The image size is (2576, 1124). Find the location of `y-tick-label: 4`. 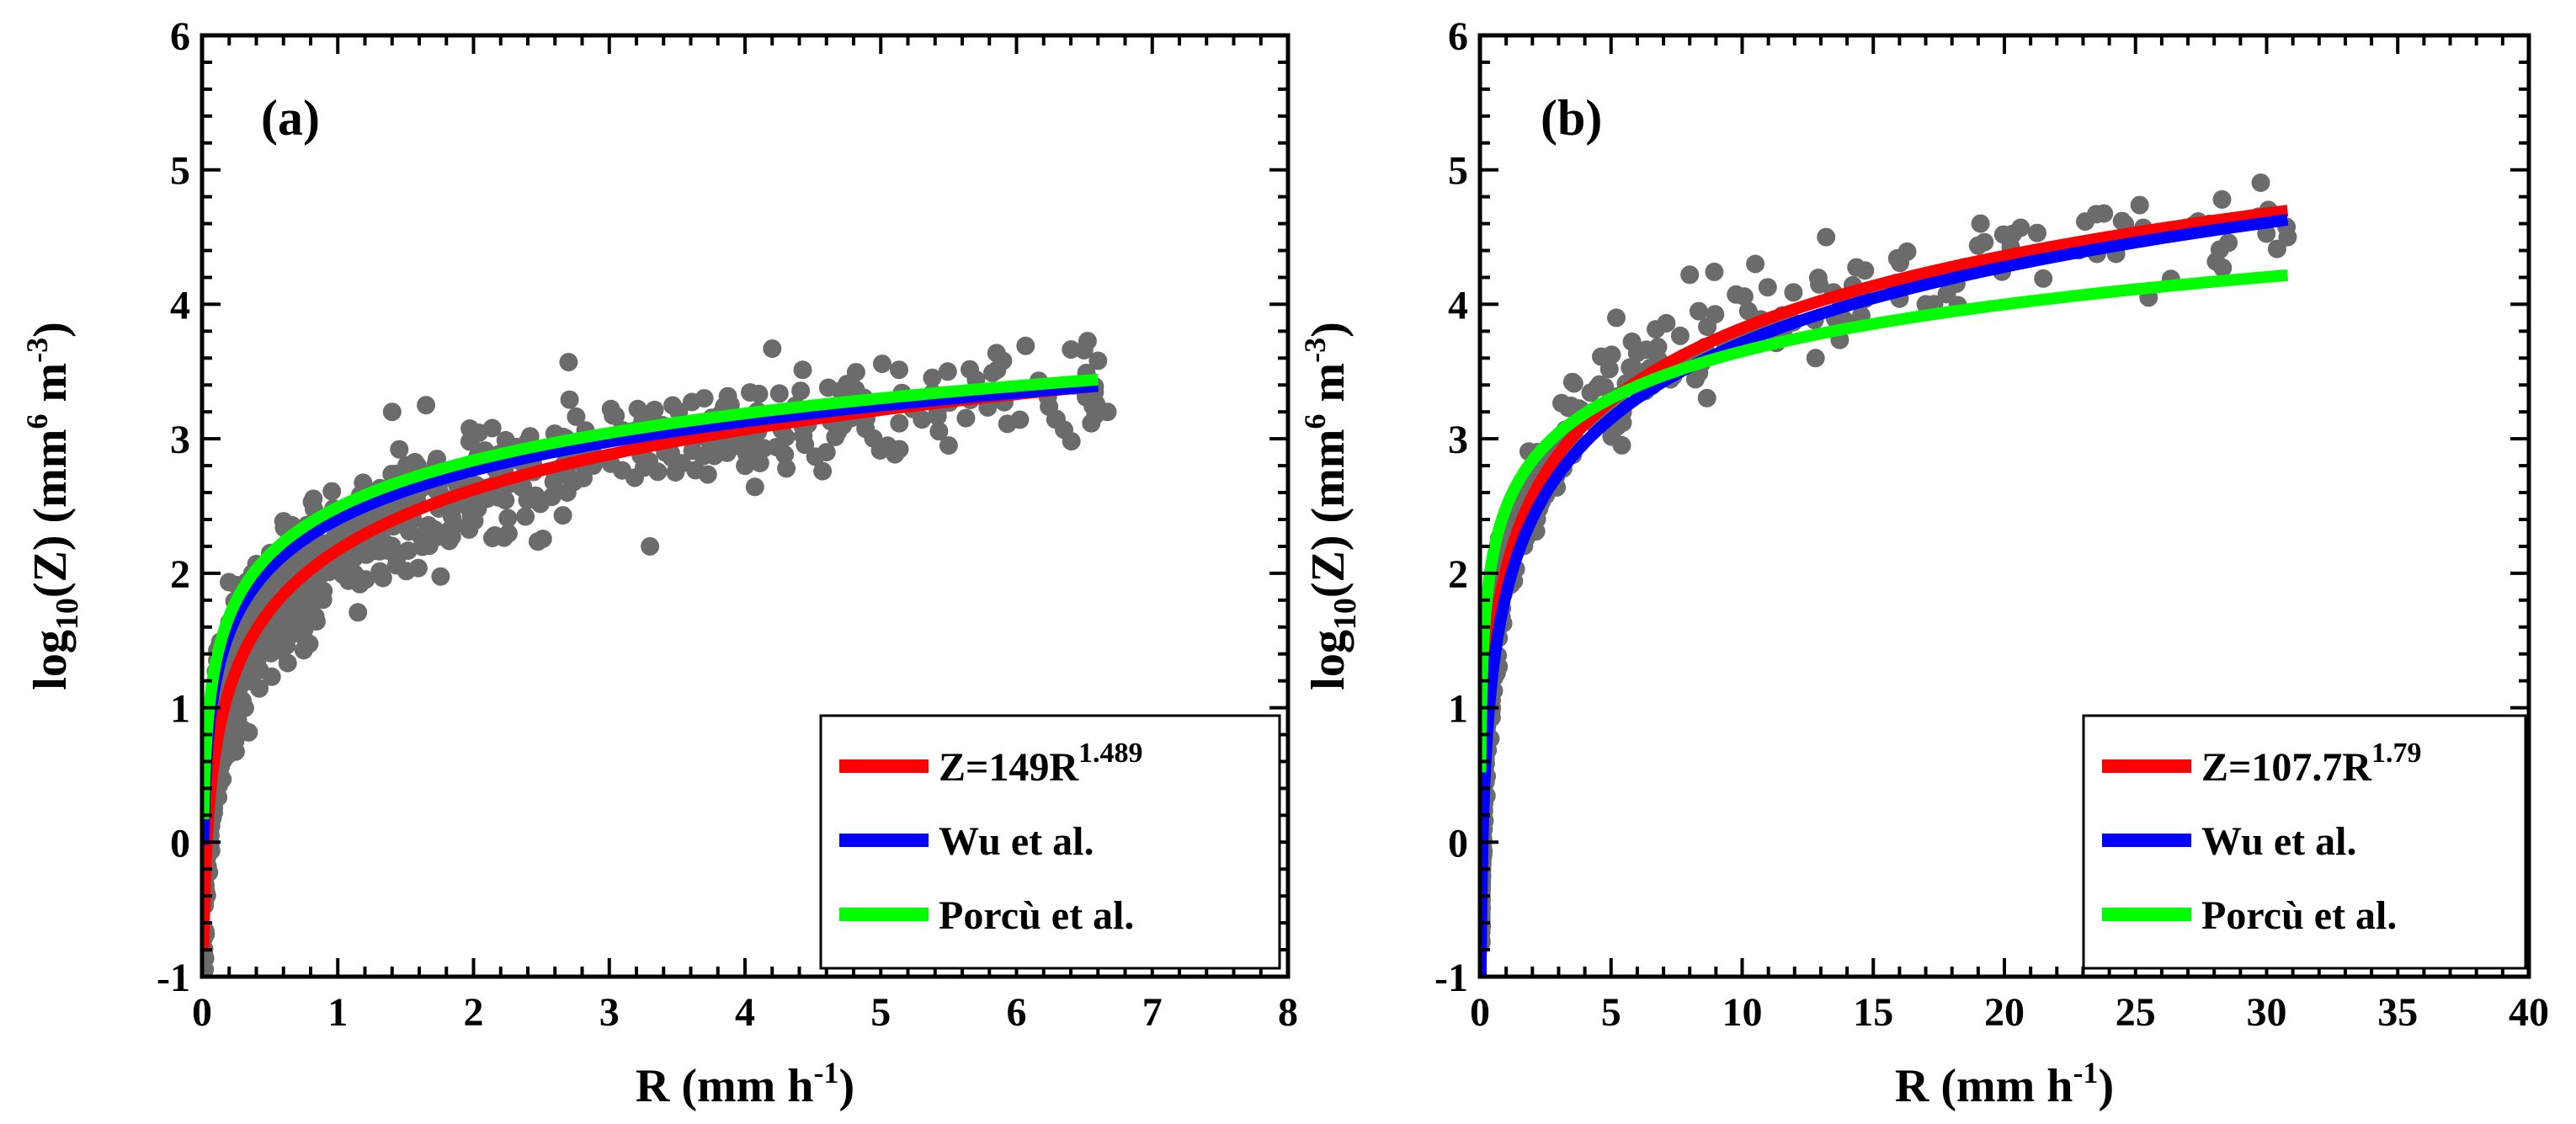

y-tick-label: 4 is located at coordinates (1458, 305).